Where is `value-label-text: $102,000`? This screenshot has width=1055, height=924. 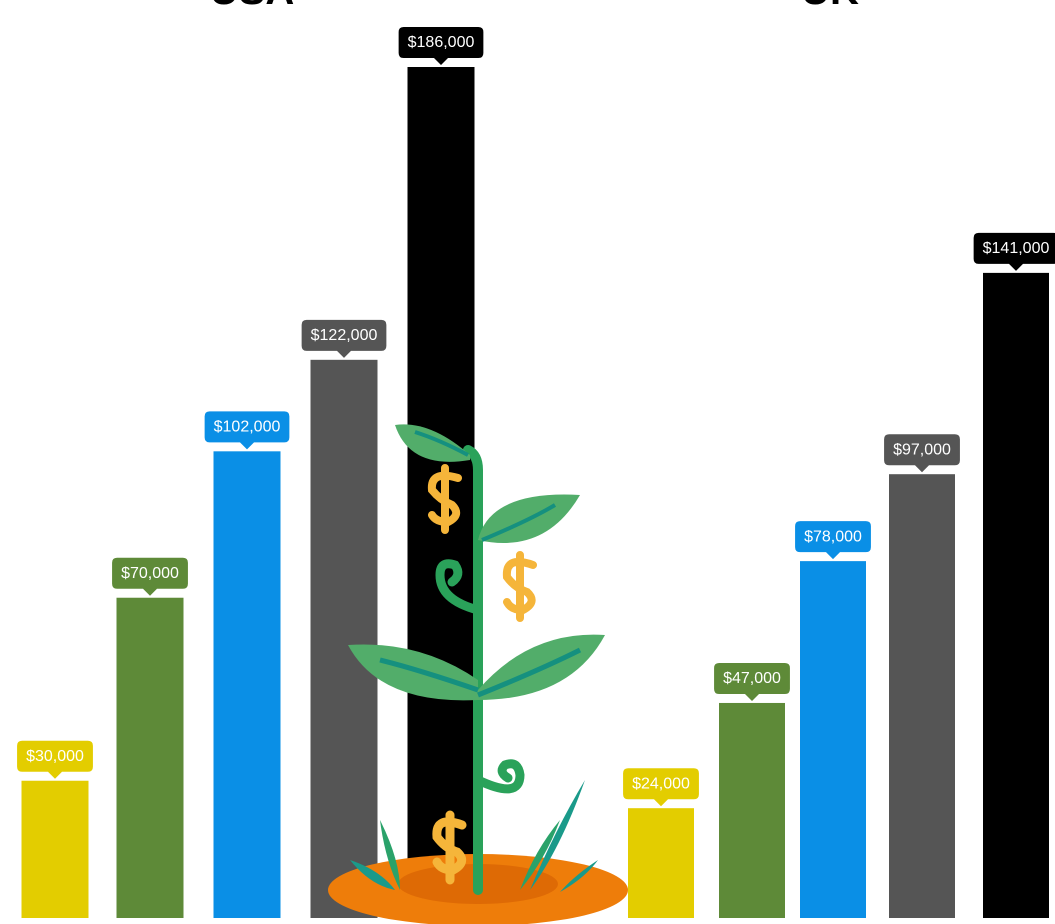 value-label-text: $102,000 is located at coordinates (247, 427).